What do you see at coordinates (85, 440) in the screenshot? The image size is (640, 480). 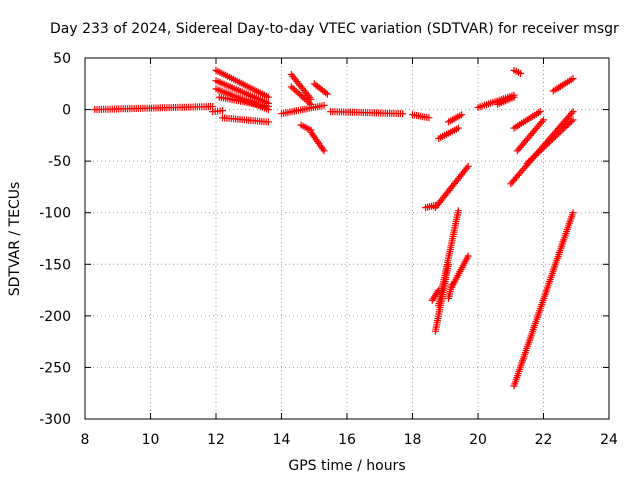 I see `x-tick-label: 8` at bounding box center [85, 440].